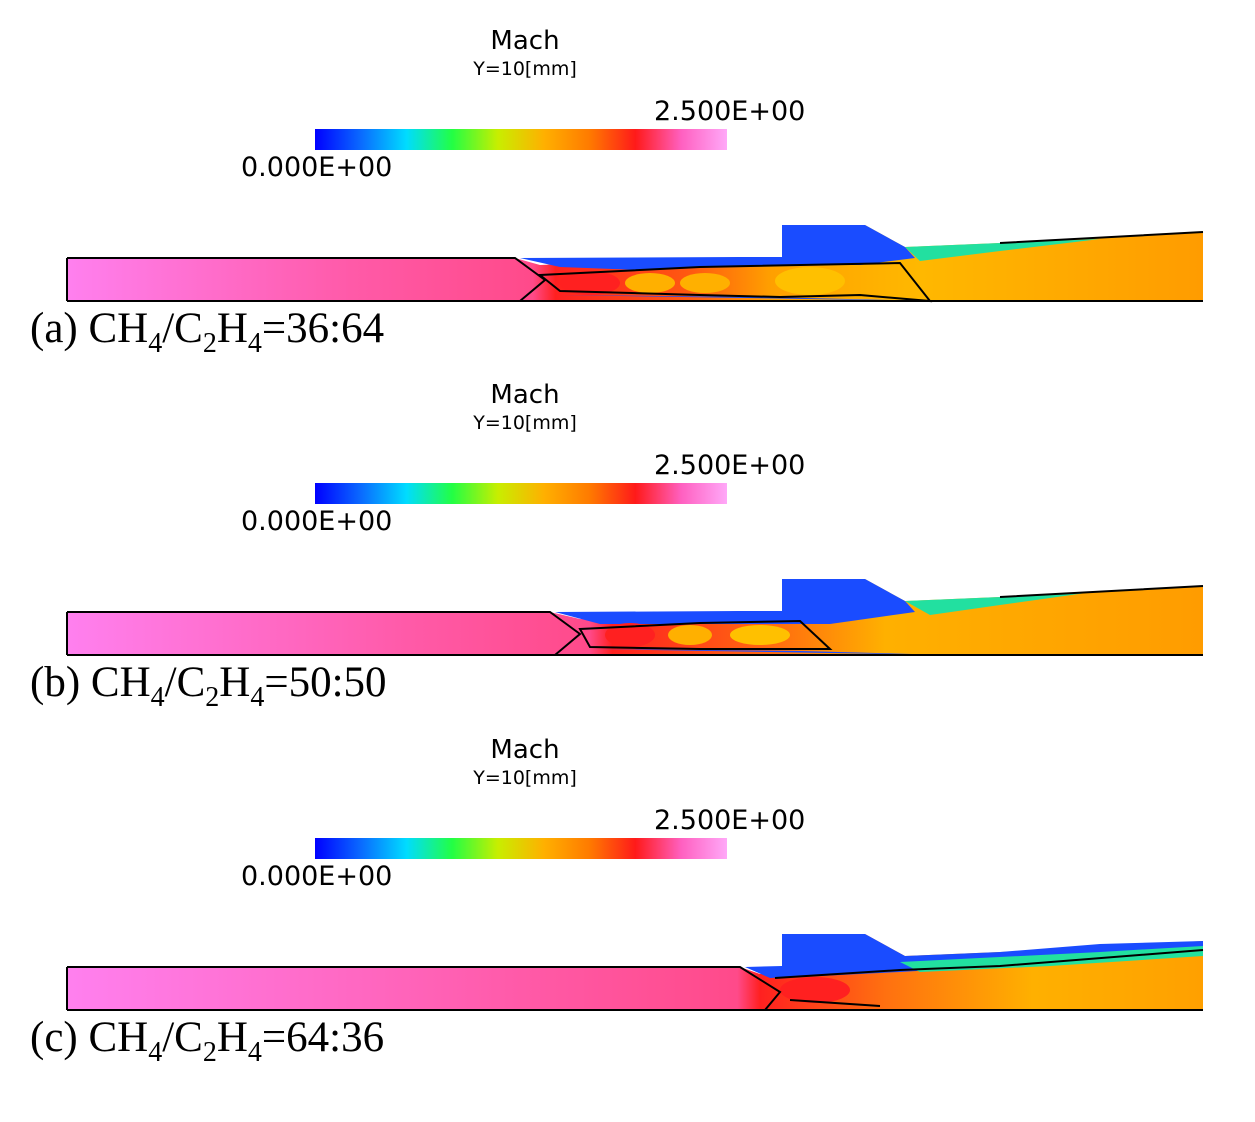 This screenshot has height=1122, width=1255. I want to click on panel-caption: (b) CH4/C2H4=50:50, so click(208, 686).